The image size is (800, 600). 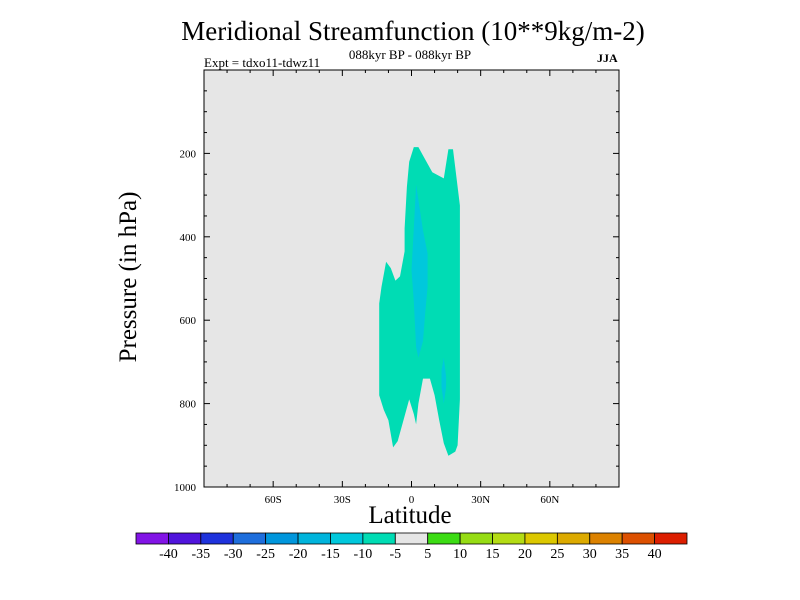 I want to click on colorbar-label: -25, so click(x=265, y=554).